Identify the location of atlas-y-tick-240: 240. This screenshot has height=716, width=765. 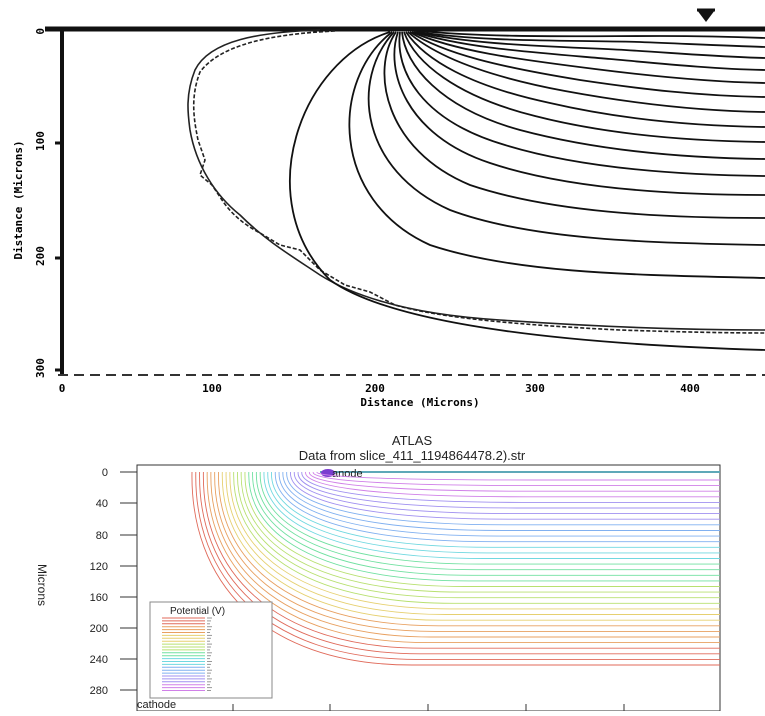
(99, 660).